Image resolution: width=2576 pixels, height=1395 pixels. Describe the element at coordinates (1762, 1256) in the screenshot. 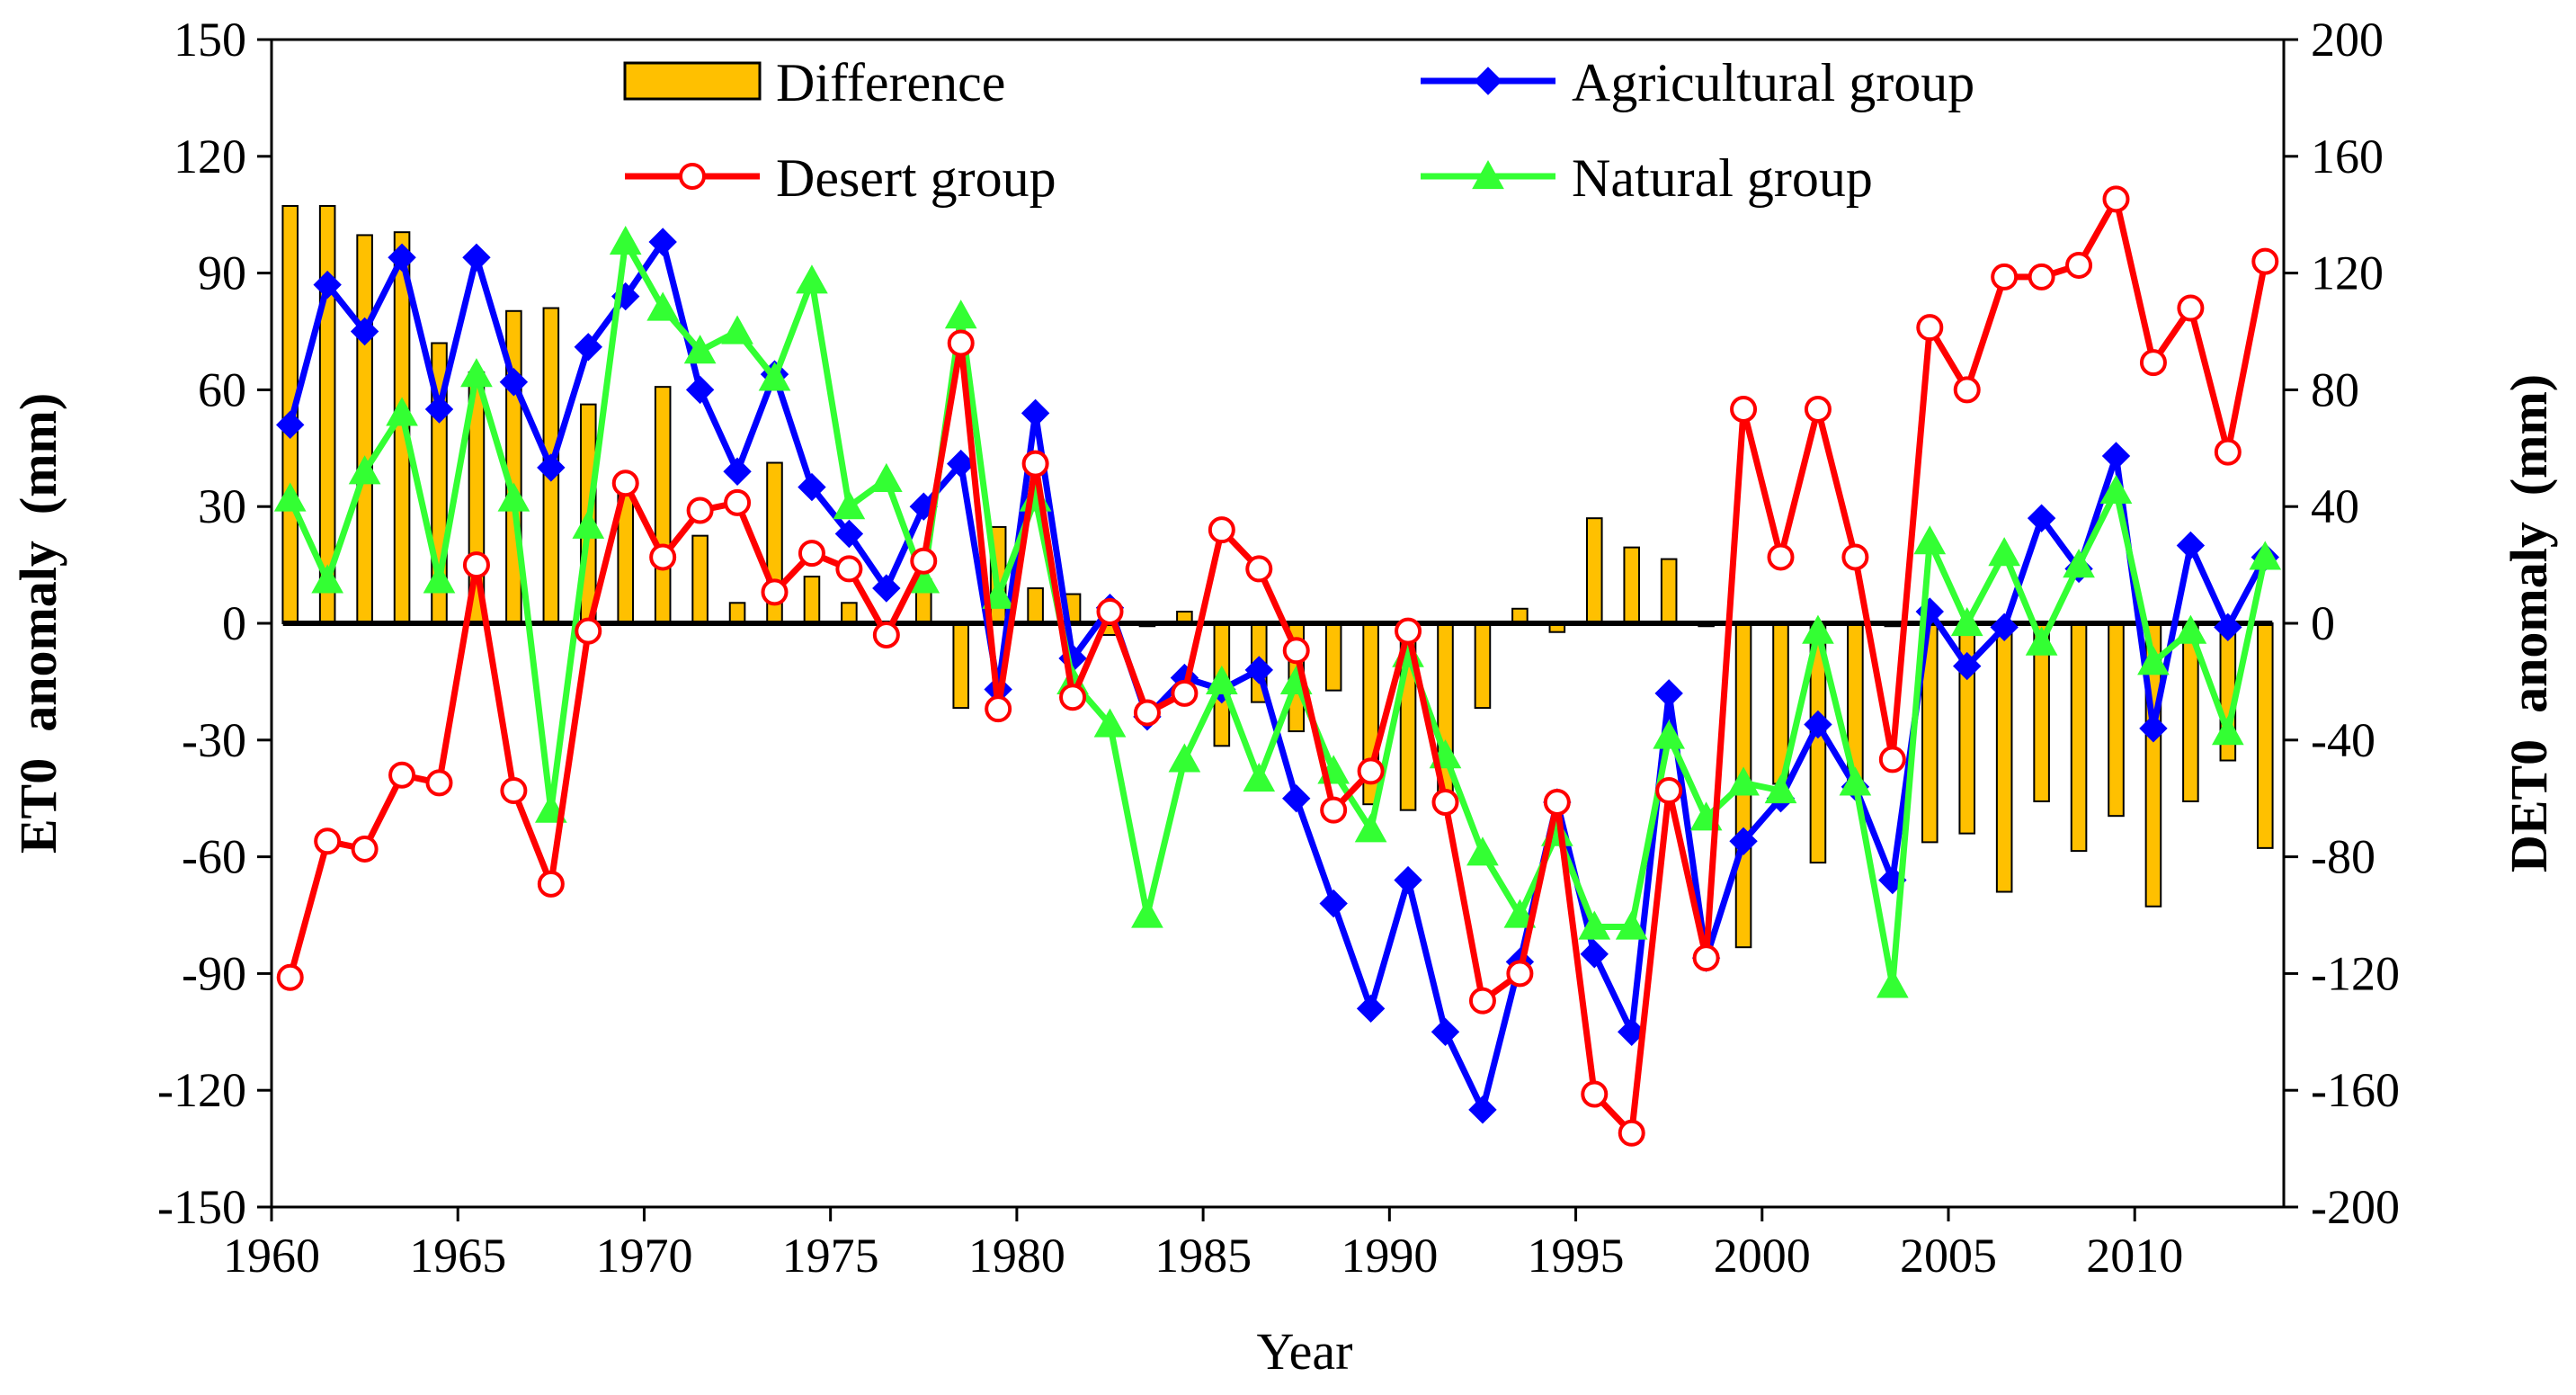

I see `x-tick-label: 2000` at that location.